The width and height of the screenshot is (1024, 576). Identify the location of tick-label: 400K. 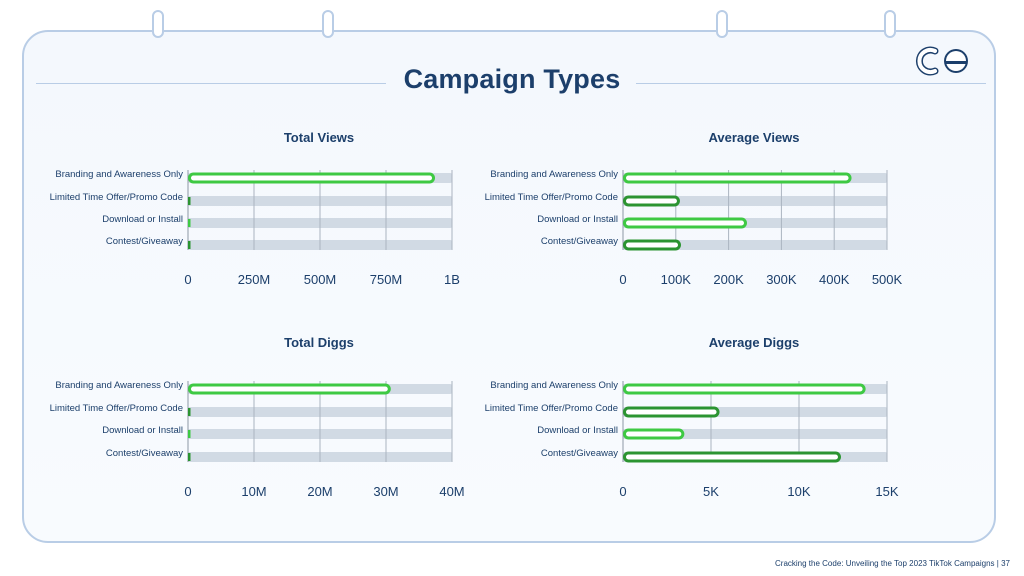
(834, 279).